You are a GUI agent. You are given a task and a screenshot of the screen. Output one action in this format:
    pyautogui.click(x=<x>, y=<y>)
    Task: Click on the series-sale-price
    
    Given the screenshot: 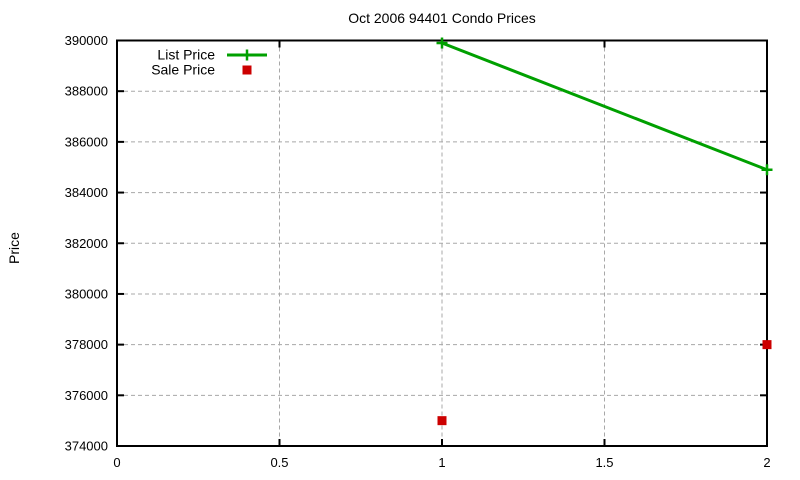 What is the action you would take?
    pyautogui.click(x=604, y=383)
    